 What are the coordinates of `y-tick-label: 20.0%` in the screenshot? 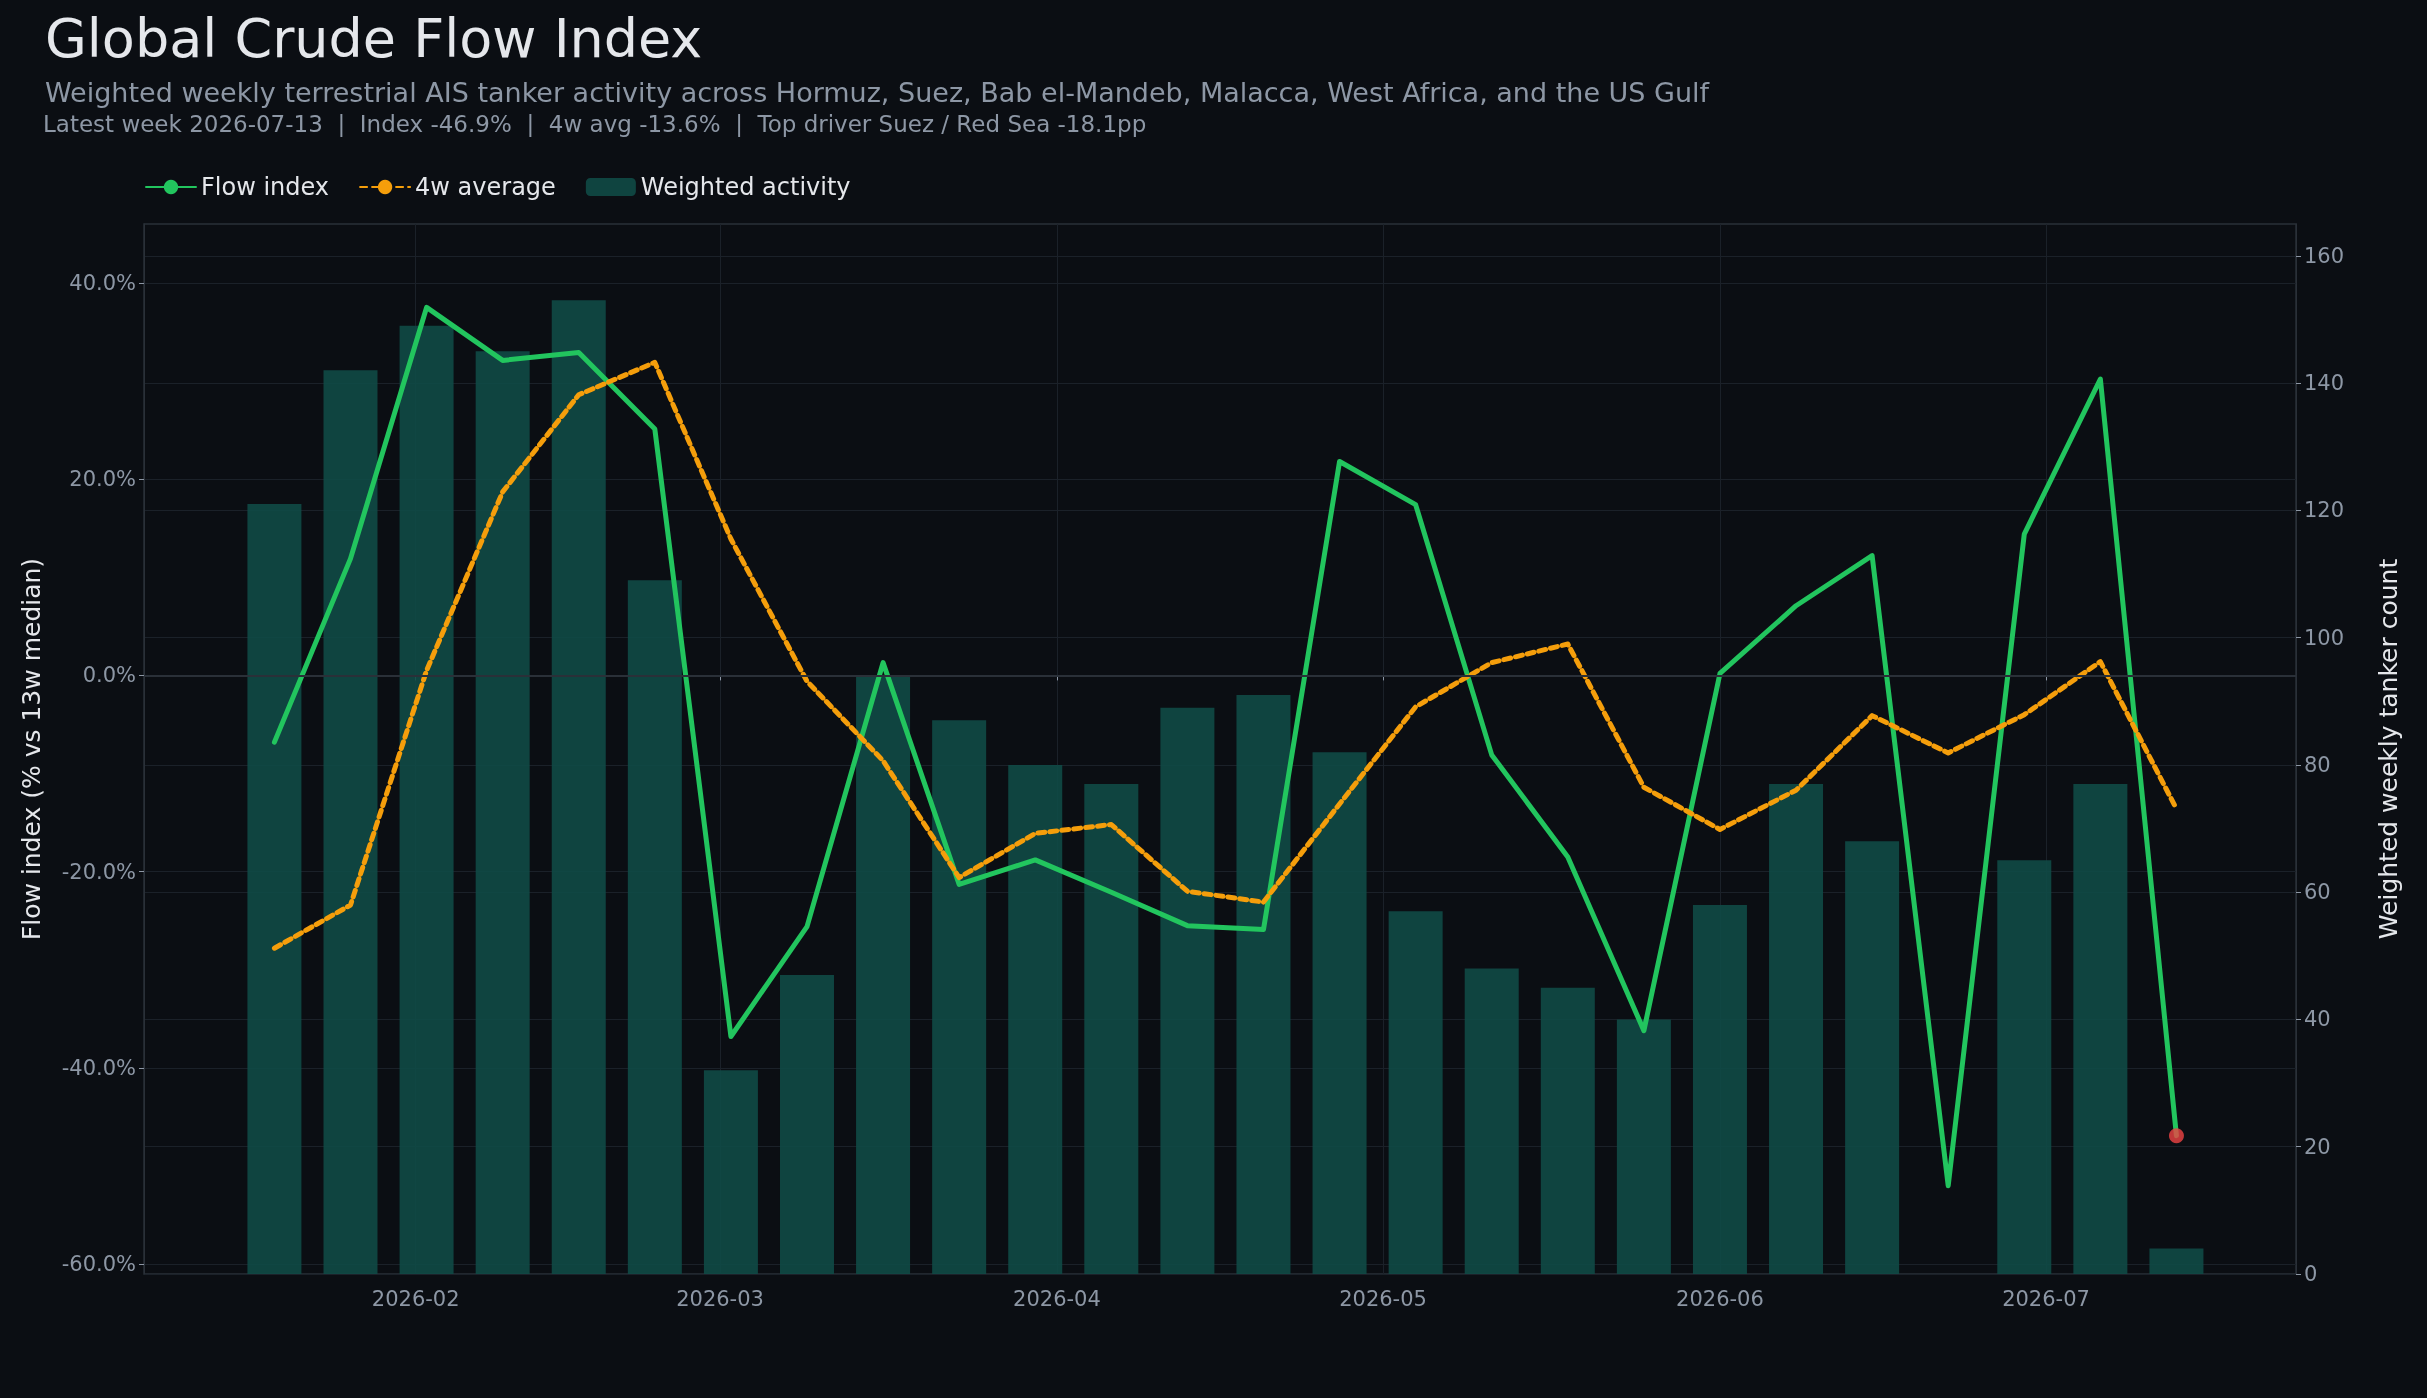 It's located at (102, 479).